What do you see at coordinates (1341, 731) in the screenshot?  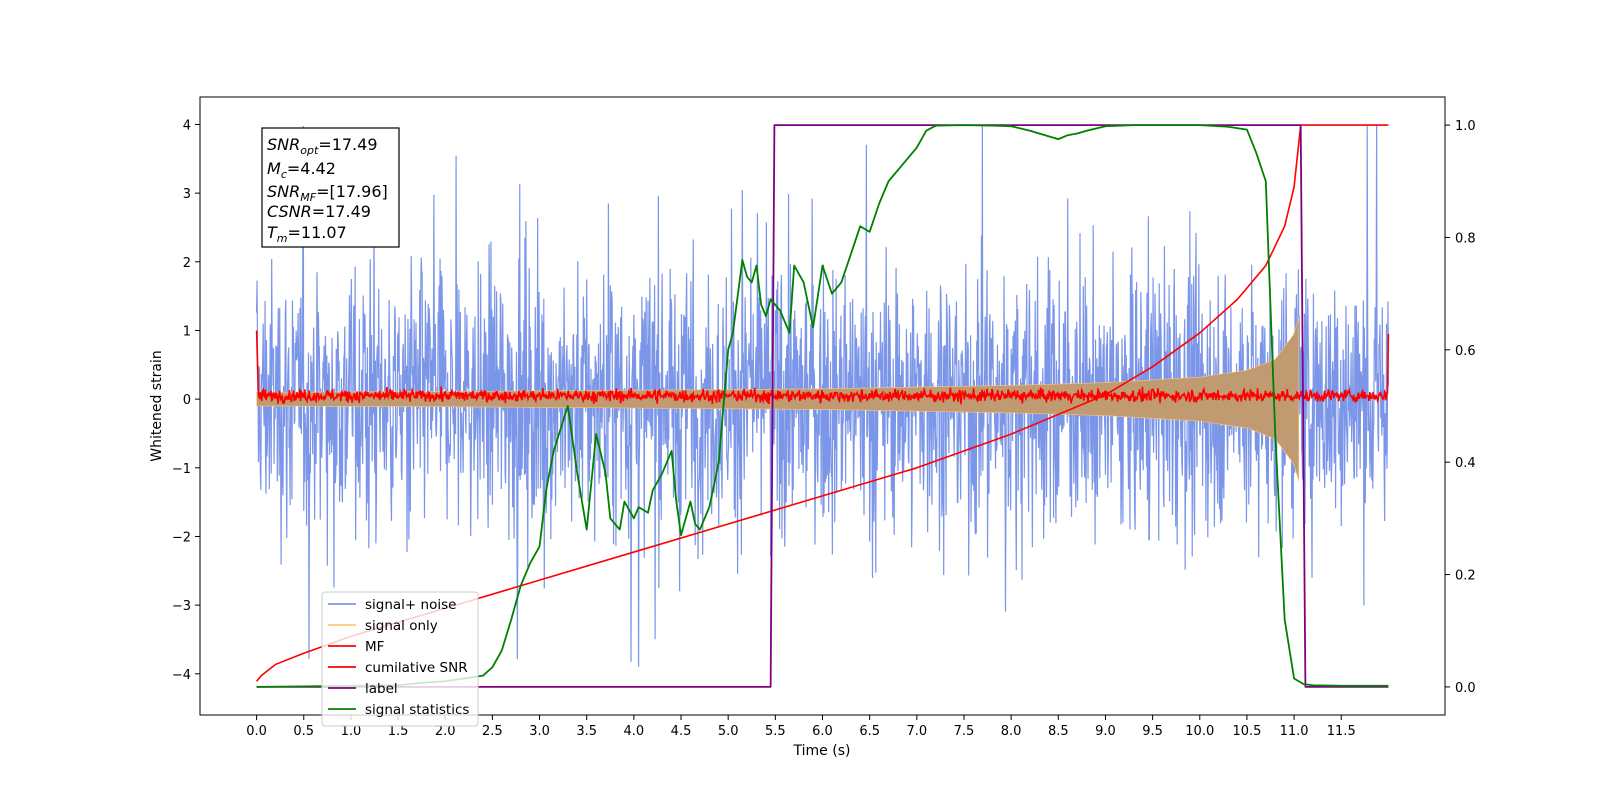 I see `x-tick-label: 11.5` at bounding box center [1341, 731].